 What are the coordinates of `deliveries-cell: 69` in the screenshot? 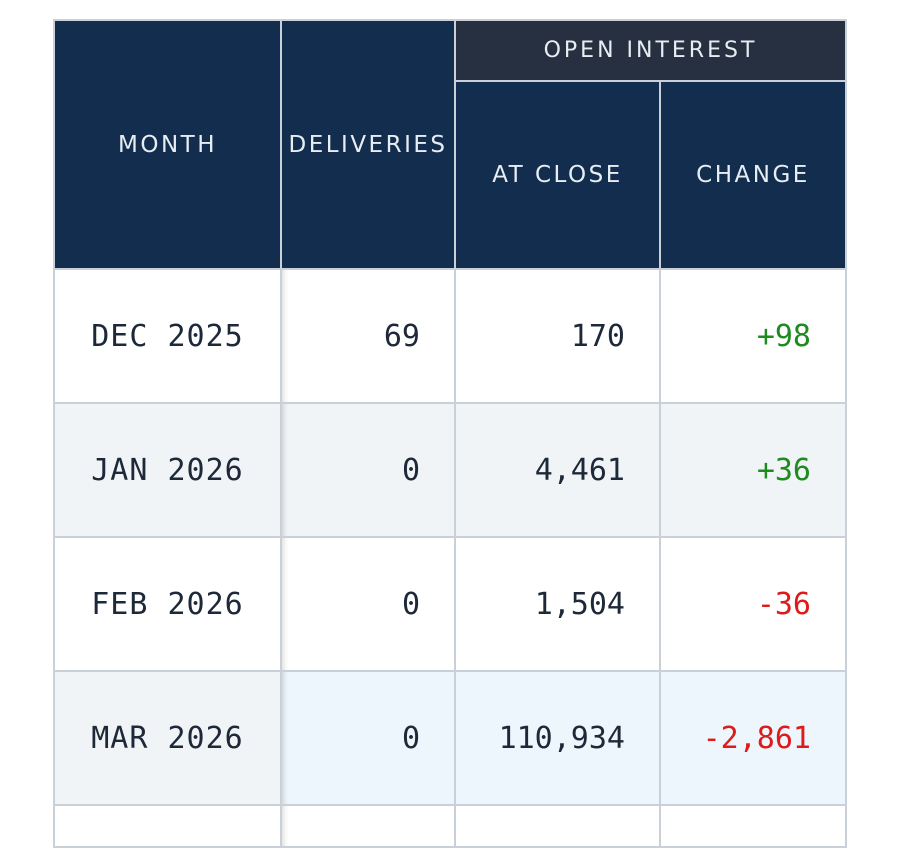 It's located at (368, 336).